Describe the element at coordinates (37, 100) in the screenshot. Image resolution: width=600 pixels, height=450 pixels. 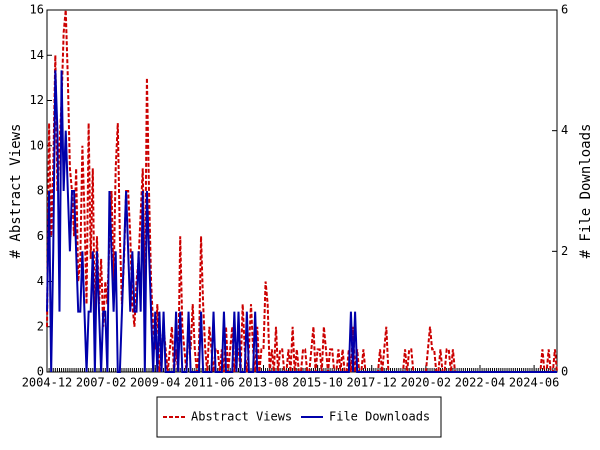
I see `y-tick-label: 12` at that location.